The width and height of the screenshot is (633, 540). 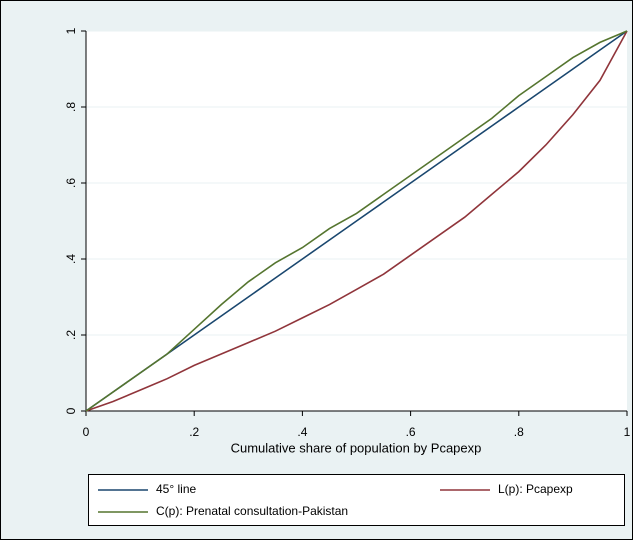 What do you see at coordinates (302, 432) in the screenshot?
I see `x-tick-label: .4` at bounding box center [302, 432].